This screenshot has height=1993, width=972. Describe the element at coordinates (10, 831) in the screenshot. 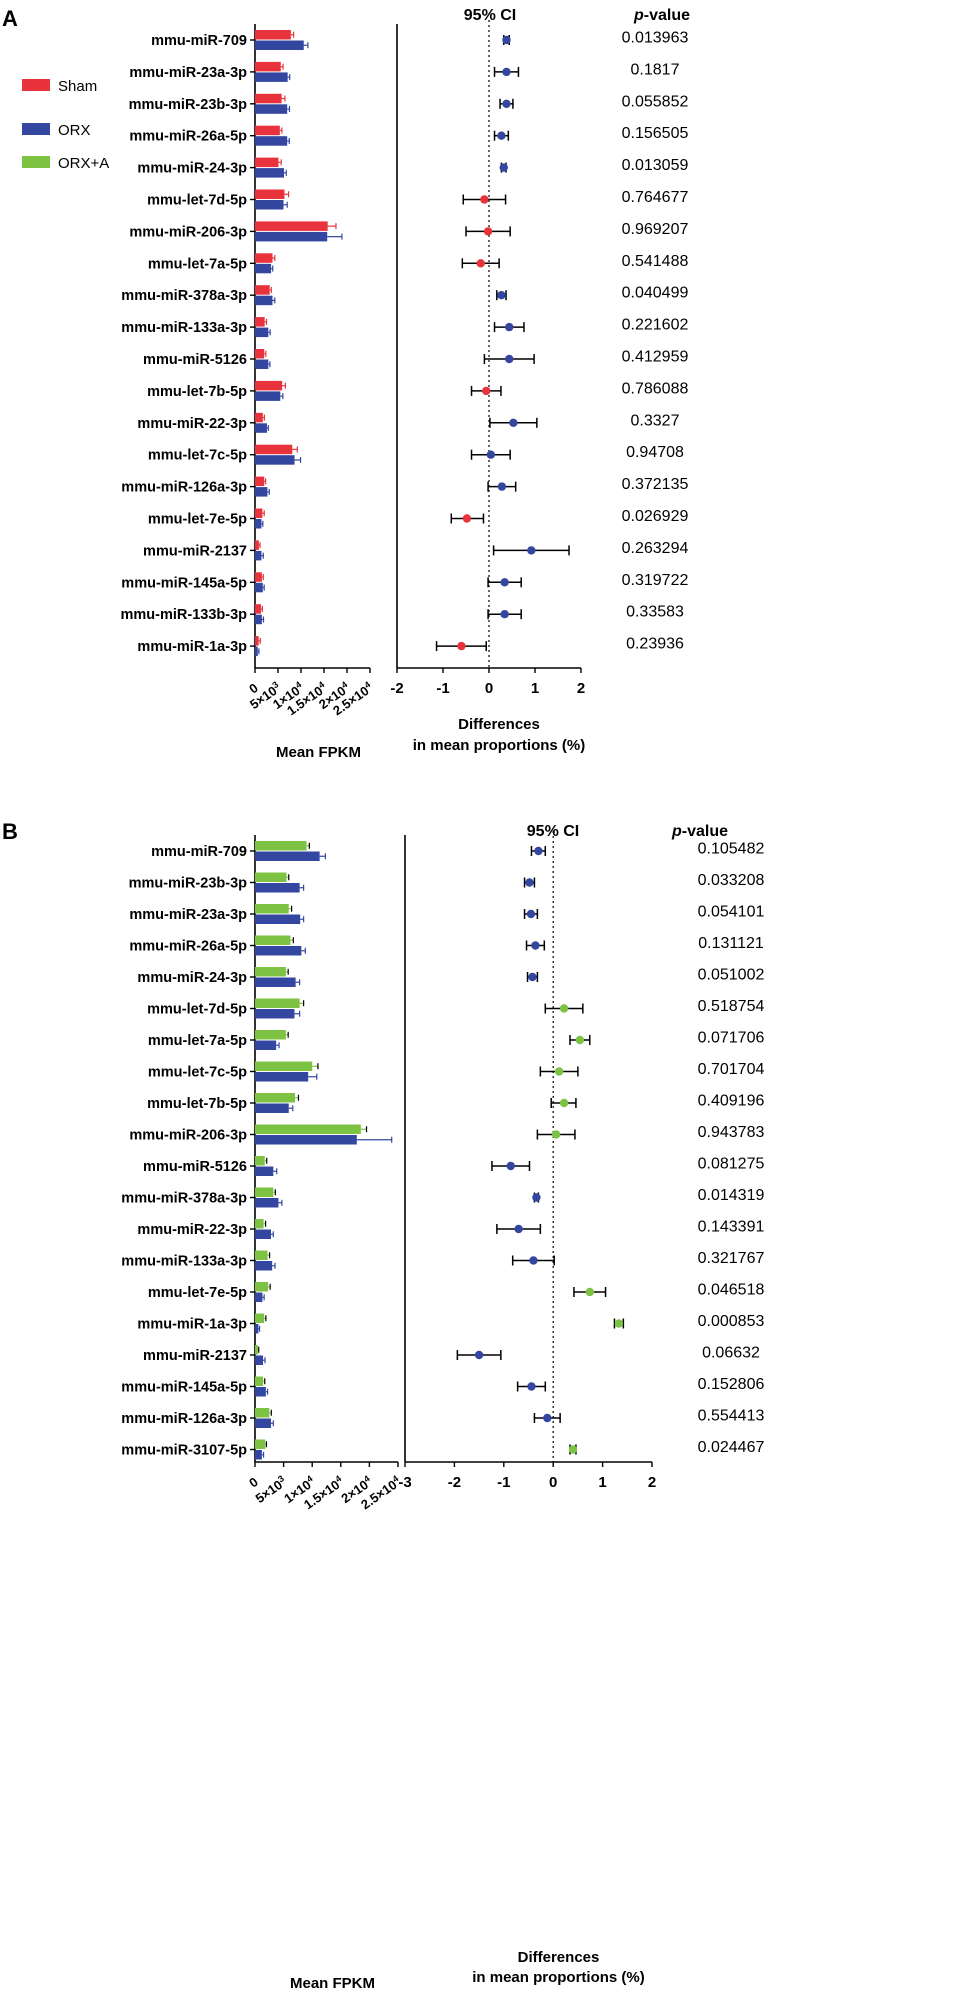

I see `panel-label: B` at that location.